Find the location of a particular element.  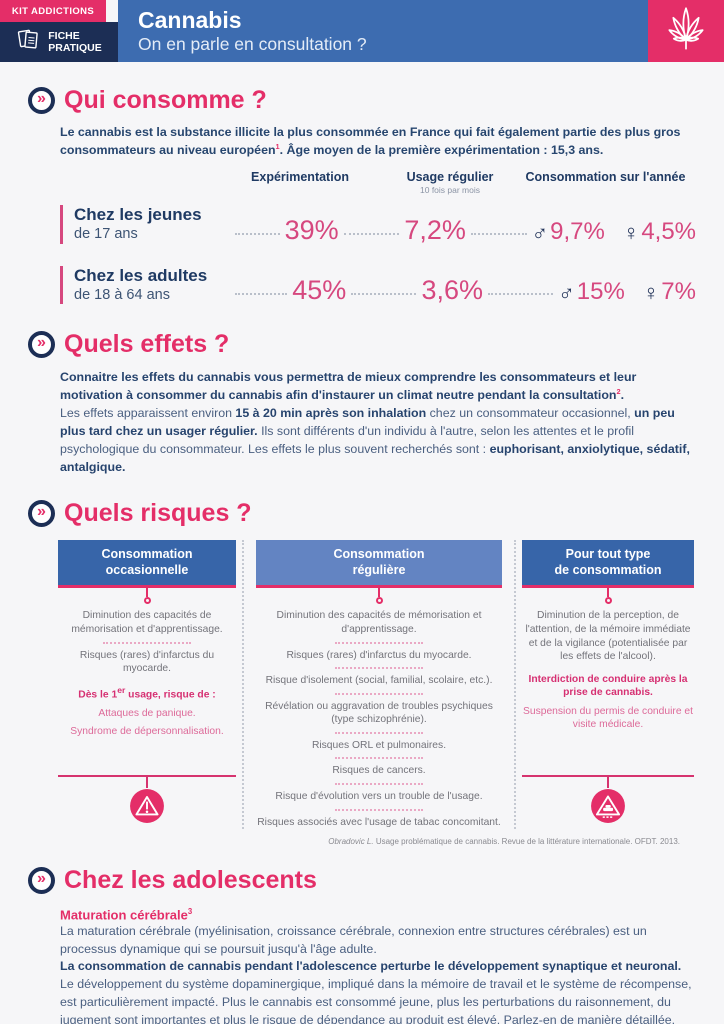

risk-item-warning-title: Dès le 1er usage, risque de : is located at coordinates (147, 692).